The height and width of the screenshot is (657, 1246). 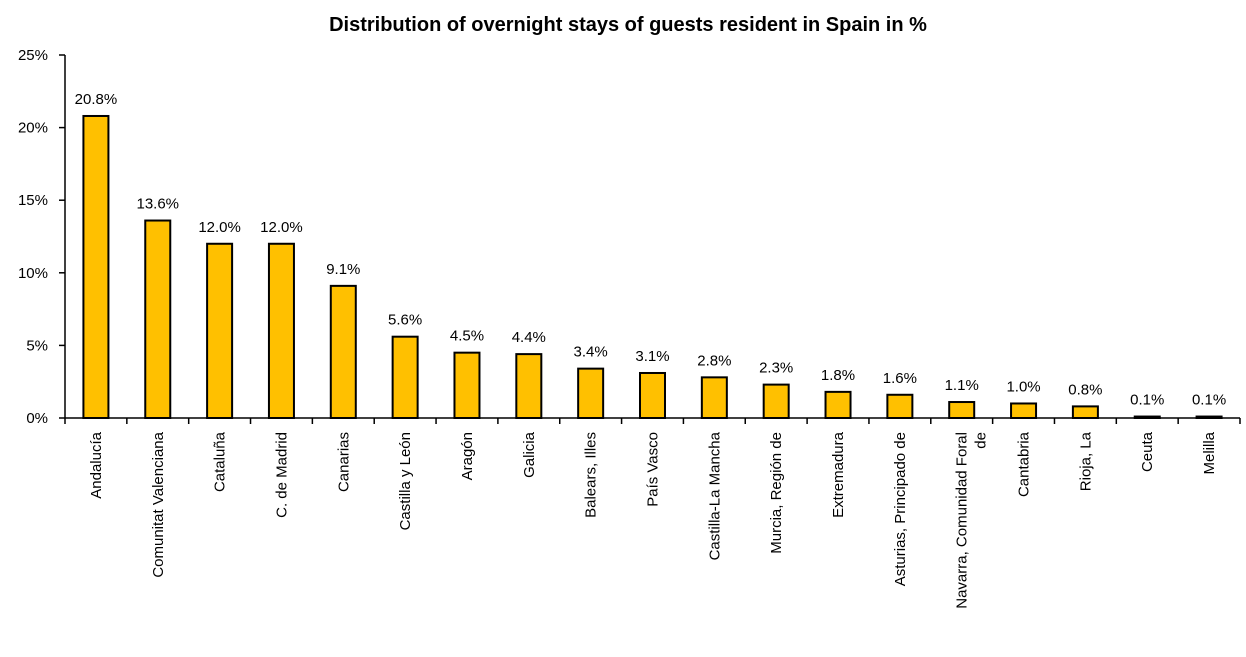 I want to click on x-tick-label: Galicia, so click(x=529, y=454).